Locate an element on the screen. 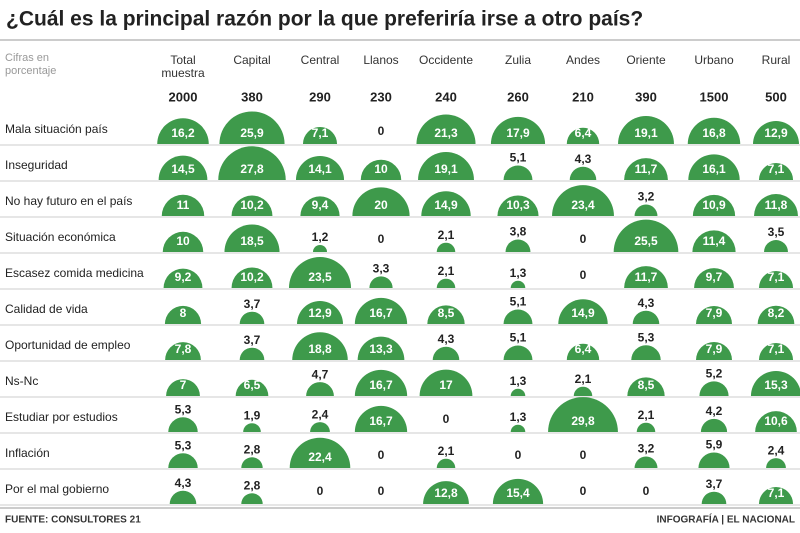 This screenshot has width=800, height=533. column-header: Zulia is located at coordinates (517, 60).